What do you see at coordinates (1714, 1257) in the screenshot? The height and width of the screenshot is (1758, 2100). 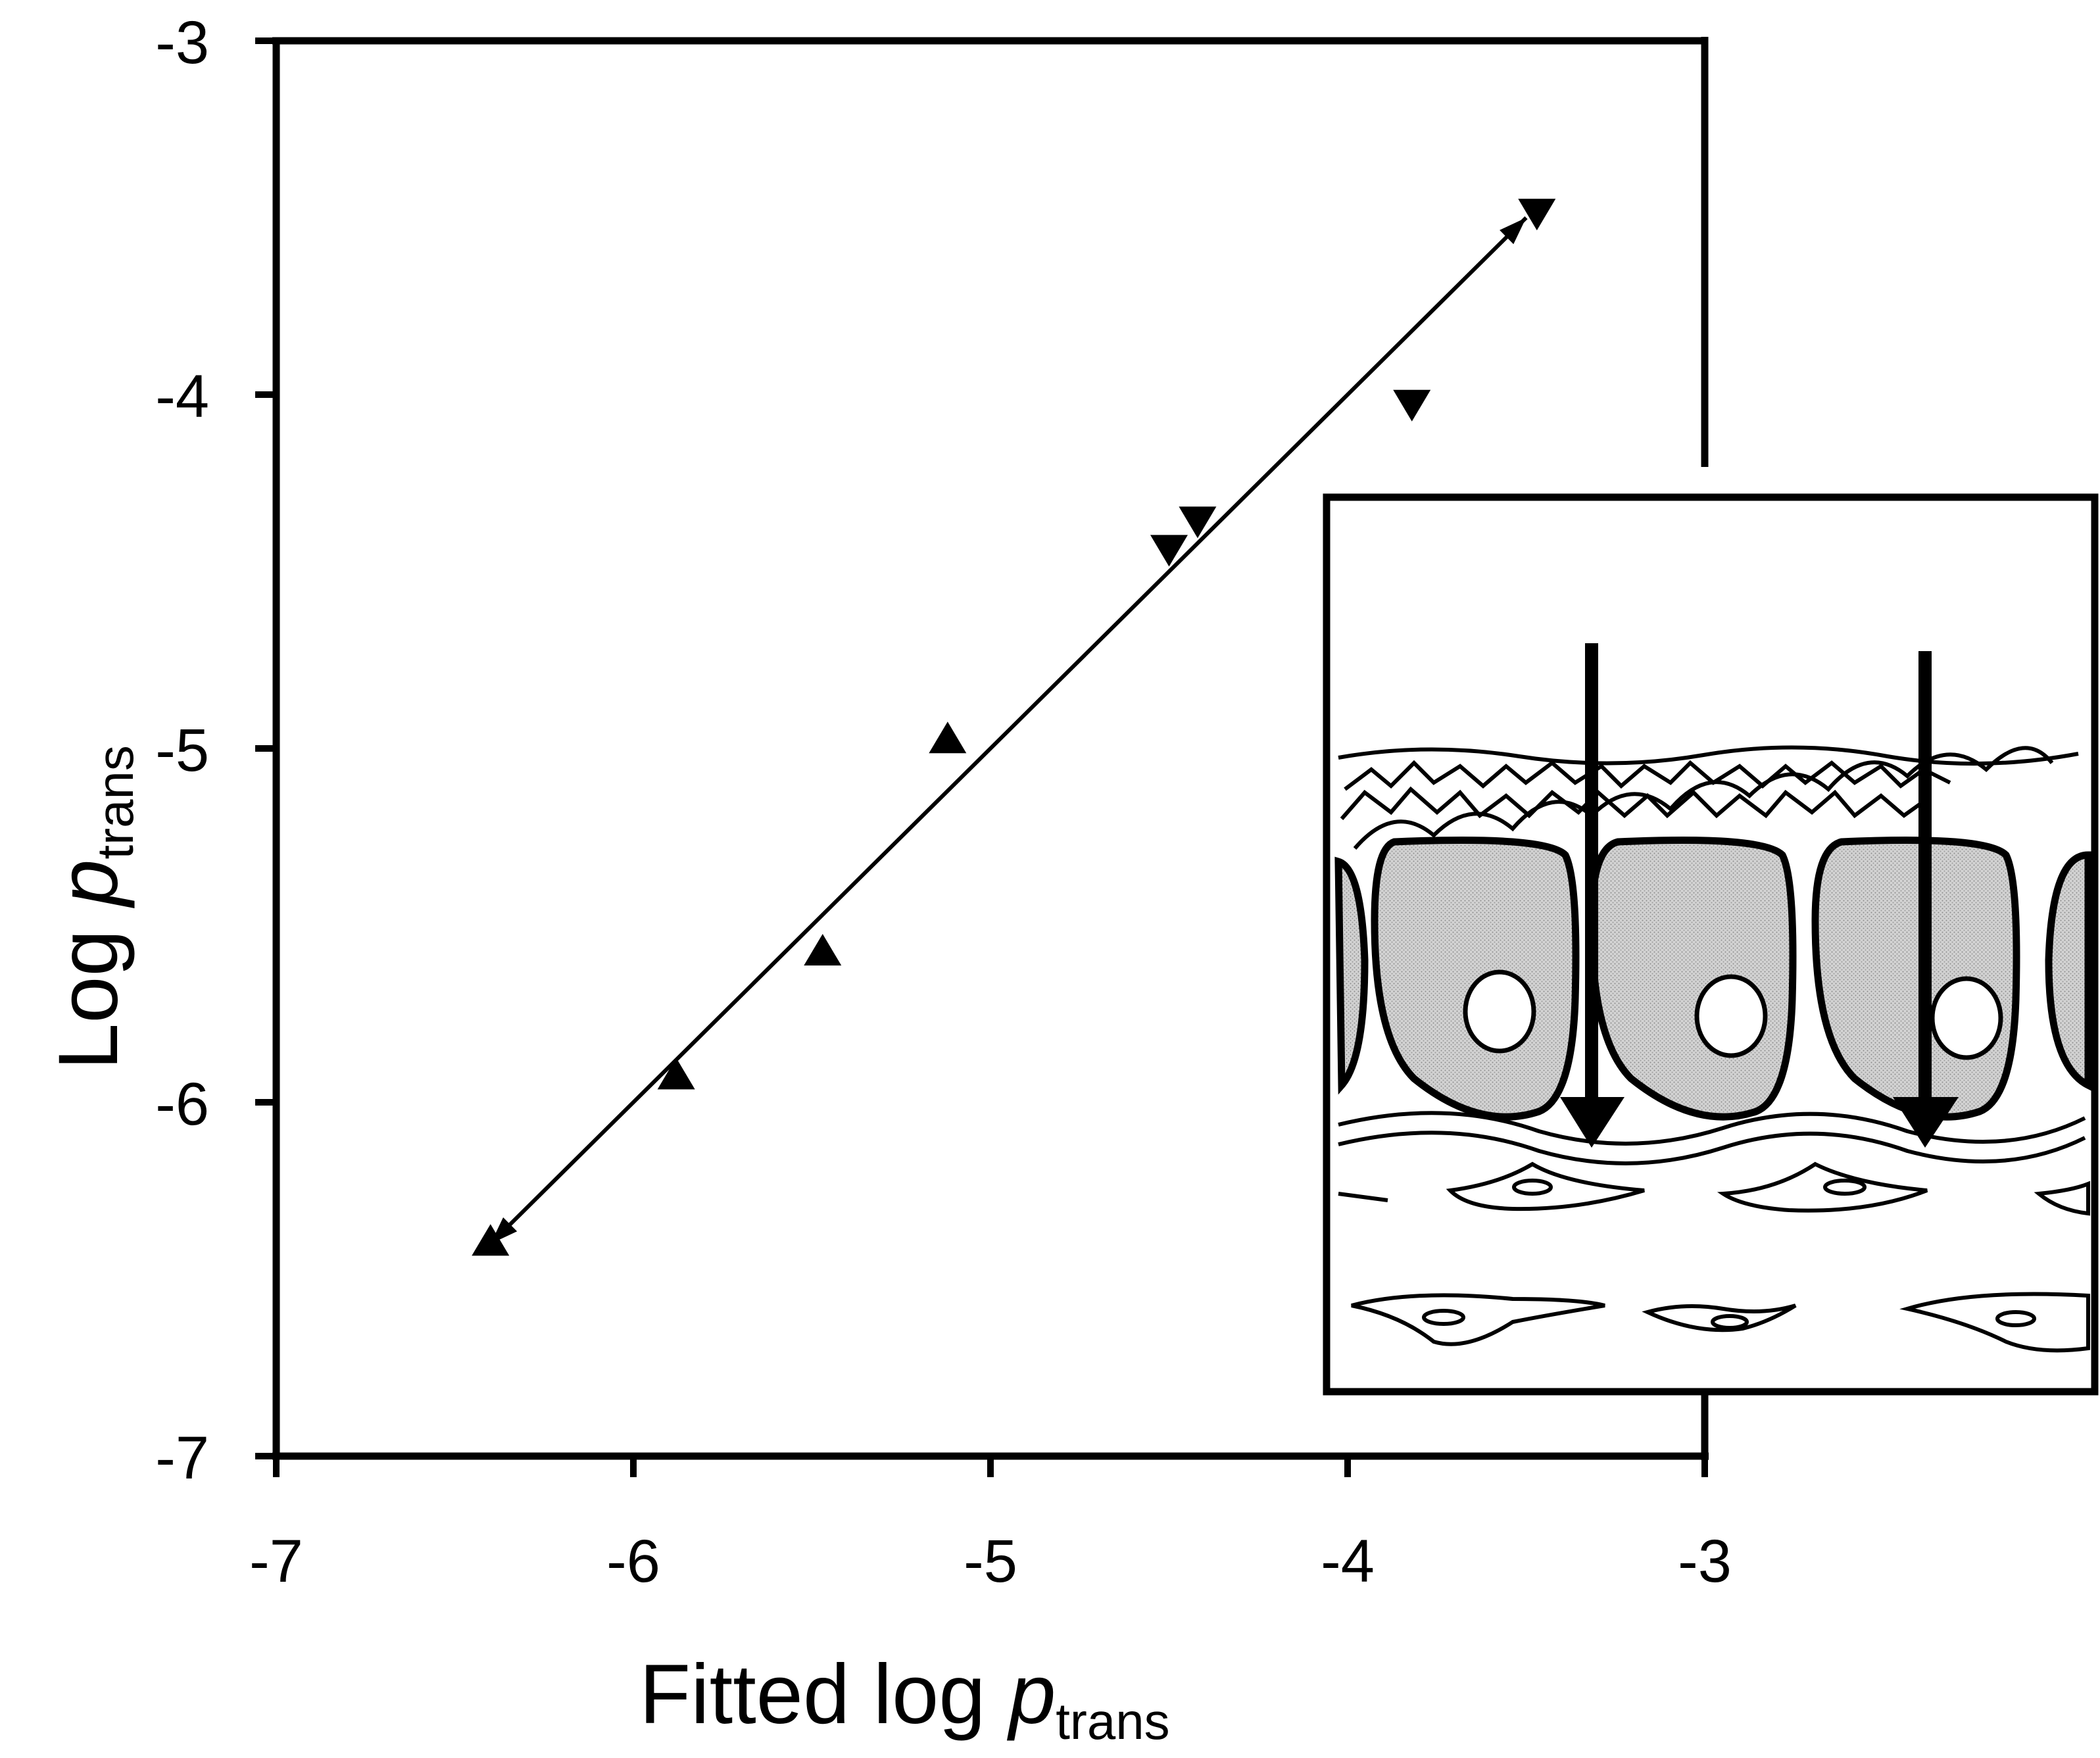 I see `inset-stromal-cells` at bounding box center [1714, 1257].